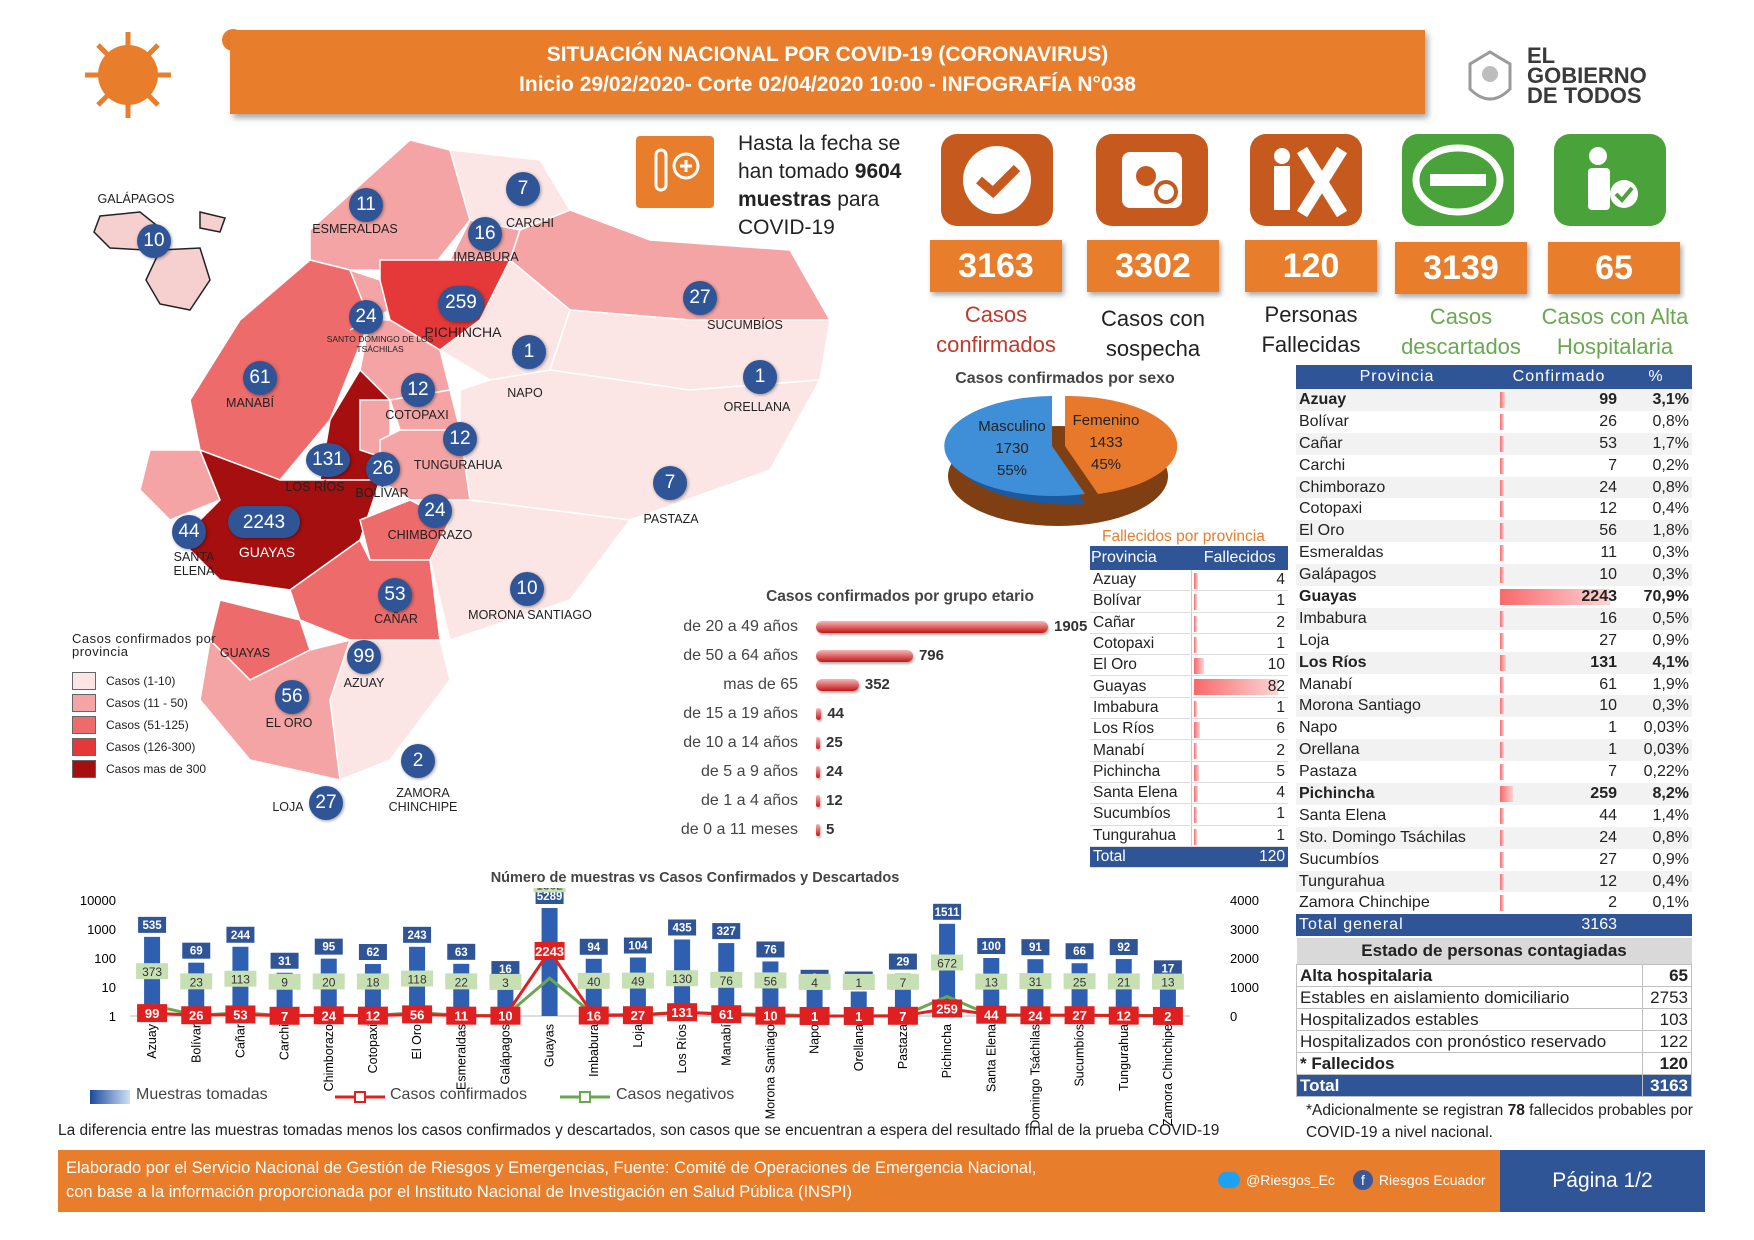 The height and width of the screenshot is (1240, 1754). I want to click on map-bubble: 61, so click(260, 378).